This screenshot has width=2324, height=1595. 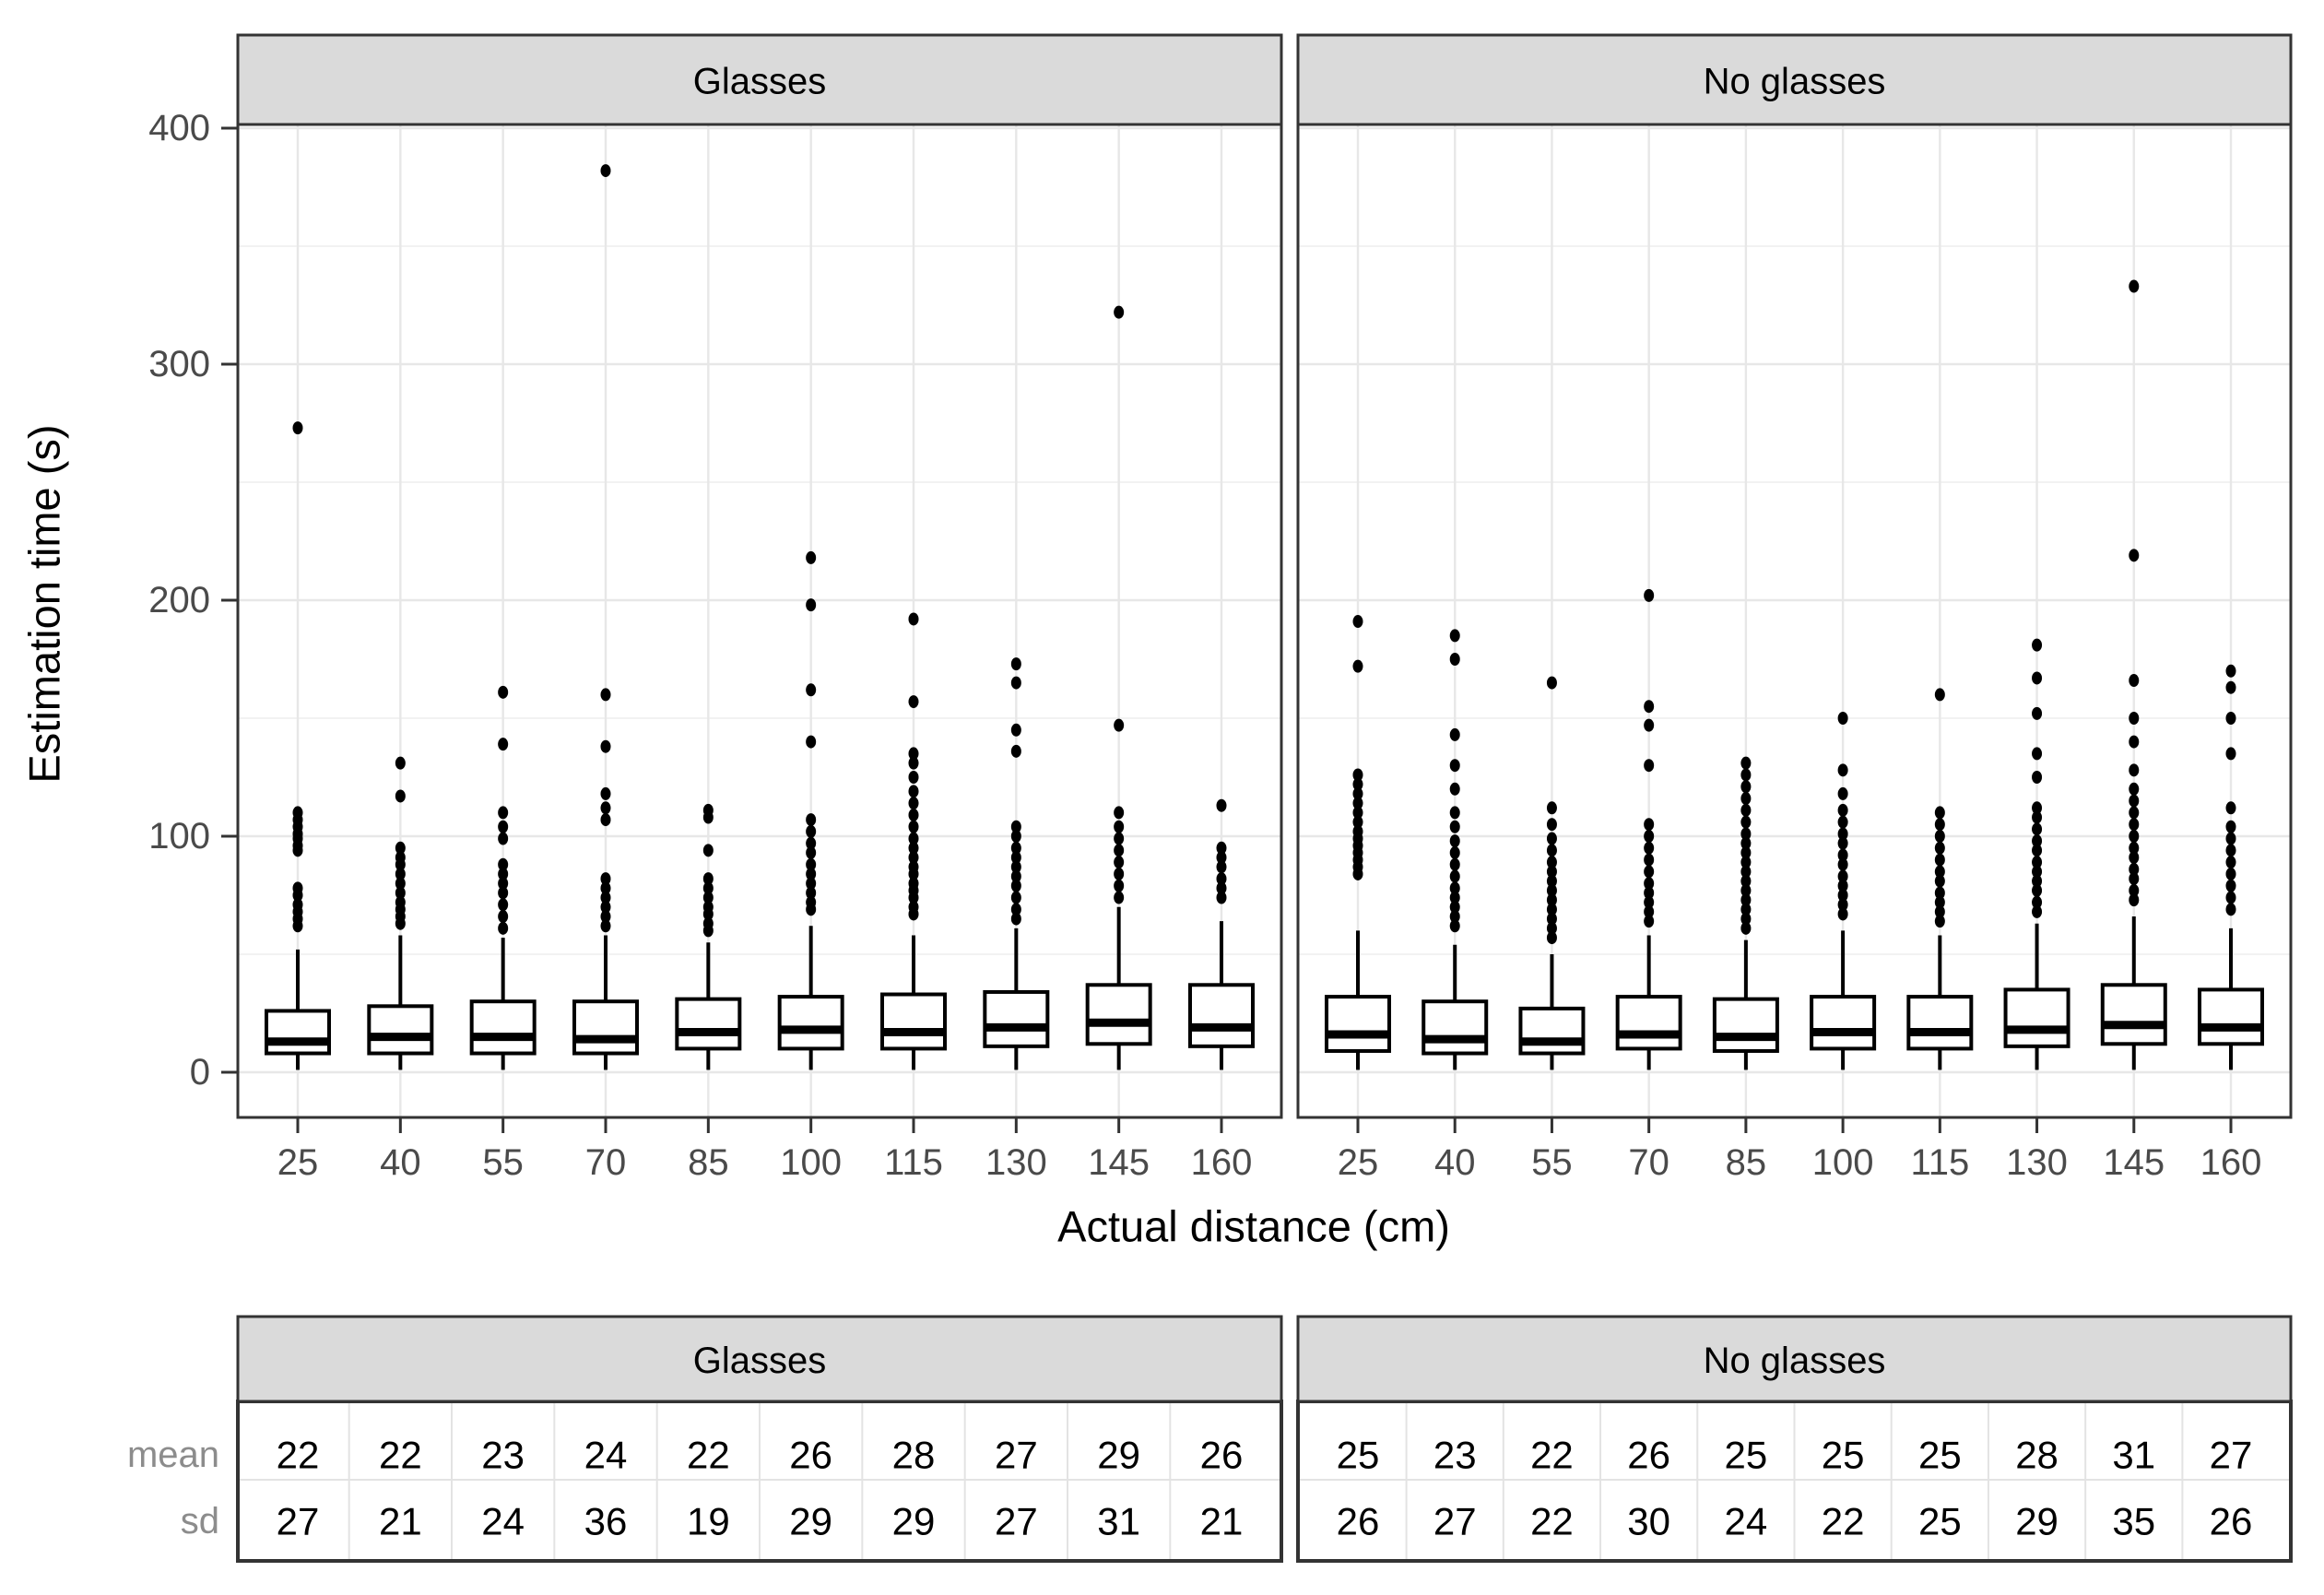 I want to click on x-tick-label: 130, so click(x=1016, y=1162).